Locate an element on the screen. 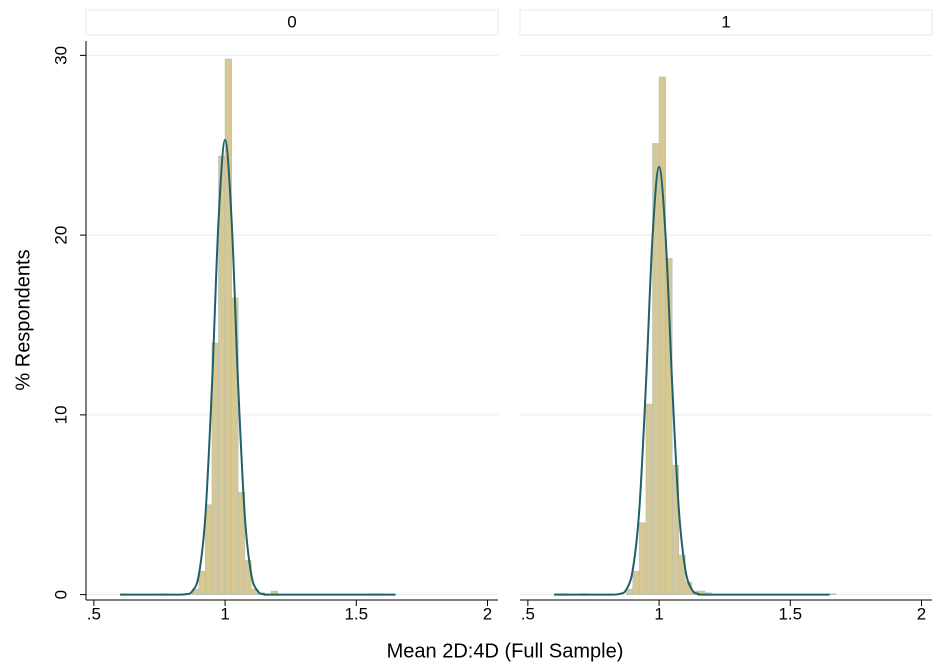  panel-title: 1 is located at coordinates (725, 21).